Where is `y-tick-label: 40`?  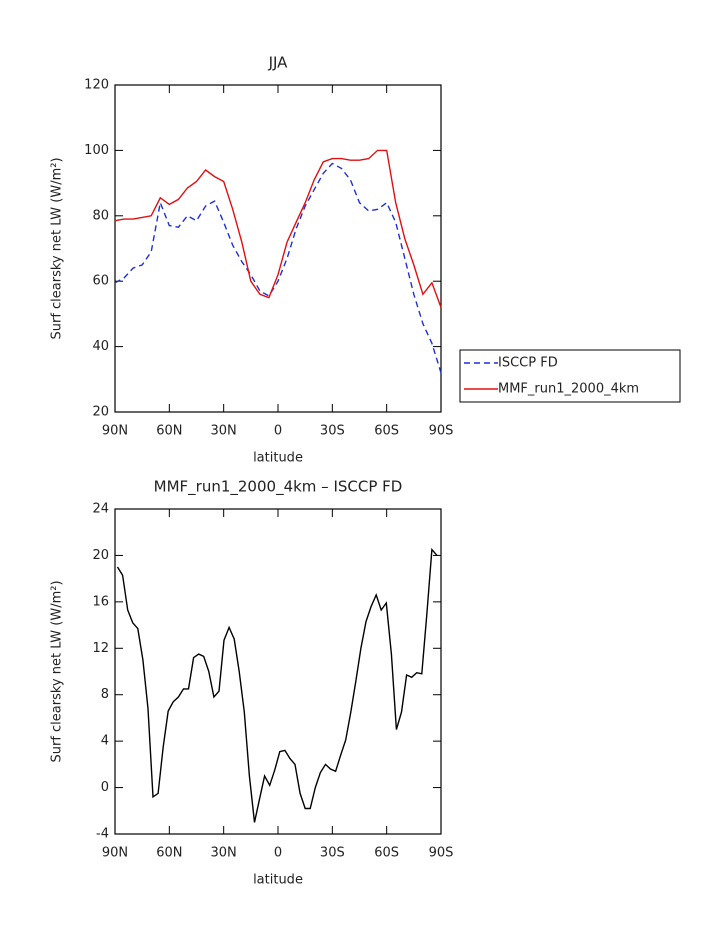
y-tick-label: 40 is located at coordinates (100, 346).